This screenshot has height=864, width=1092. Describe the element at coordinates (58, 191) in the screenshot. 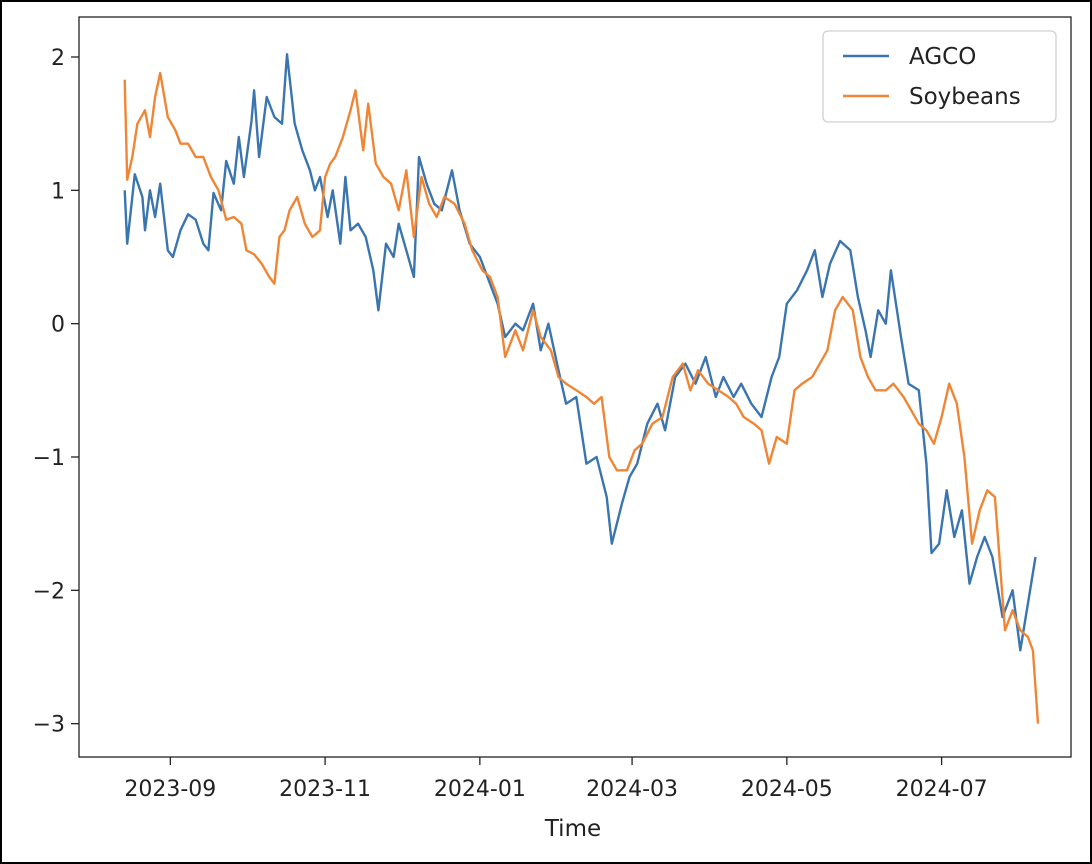

I see `y-tick-label: 1` at that location.